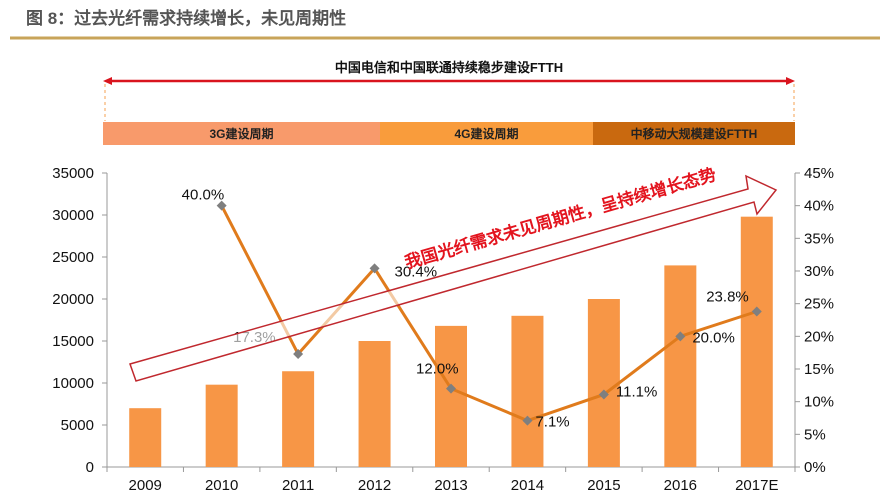  What do you see at coordinates (416, 271) in the screenshot?
I see `data-label: 30.4%` at bounding box center [416, 271].